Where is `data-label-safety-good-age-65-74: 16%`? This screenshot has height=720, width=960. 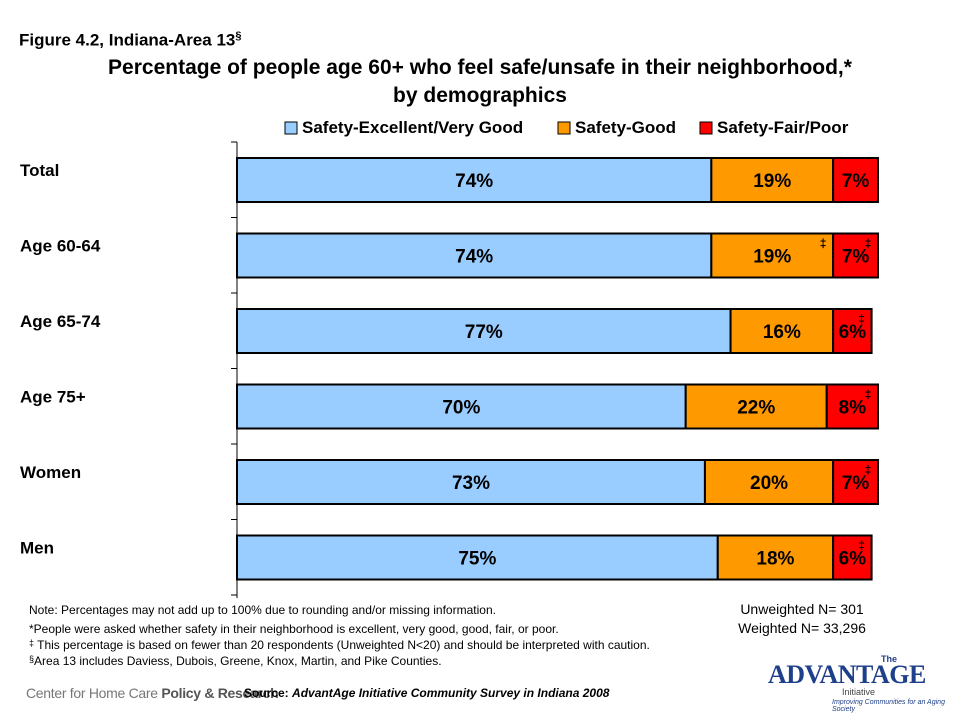
data-label-safety-good-age-65-74: 16% is located at coordinates (782, 332).